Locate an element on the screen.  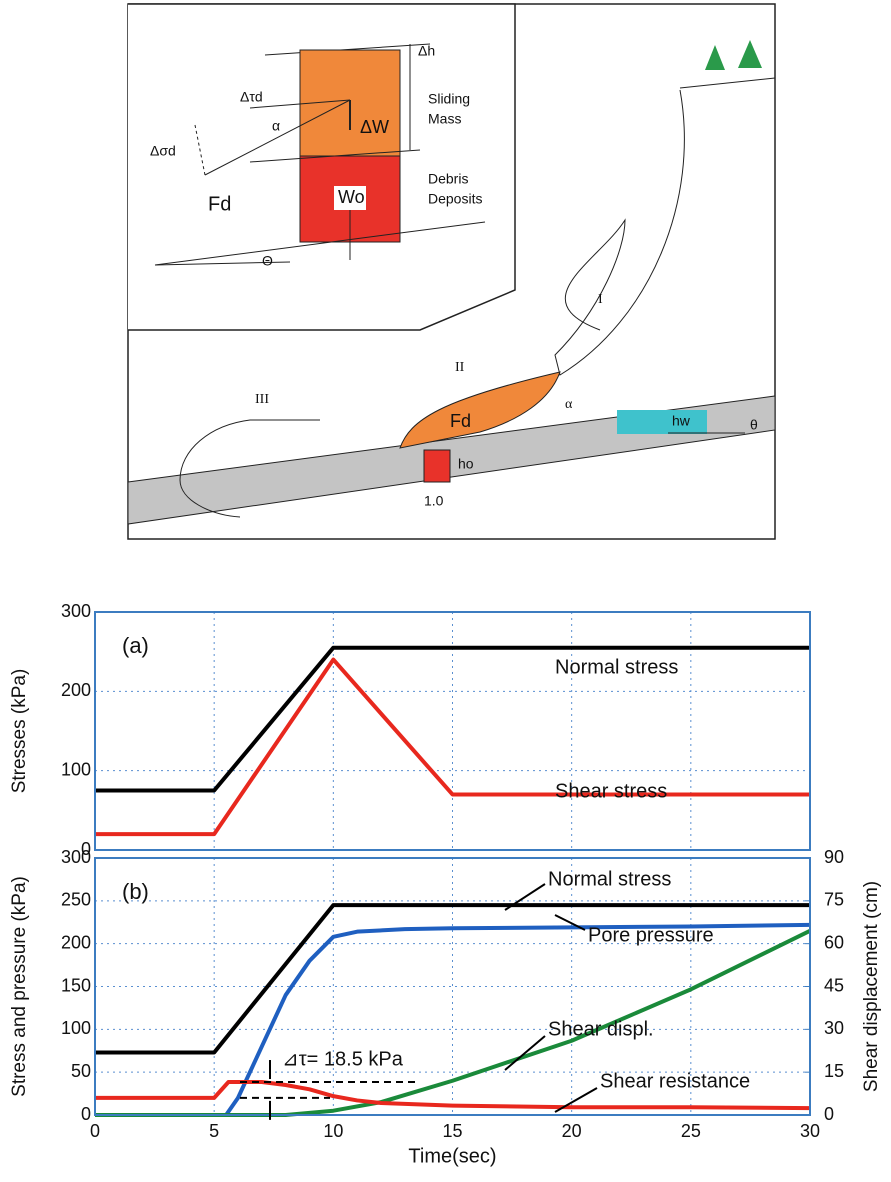
water is located at coordinates (662, 422).